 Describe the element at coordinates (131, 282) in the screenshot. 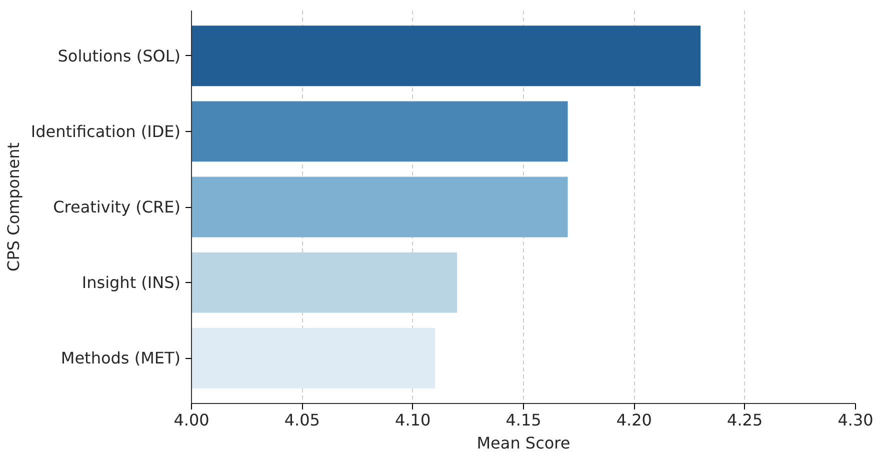

I see `y-tick-label: Insight (INS)` at that location.